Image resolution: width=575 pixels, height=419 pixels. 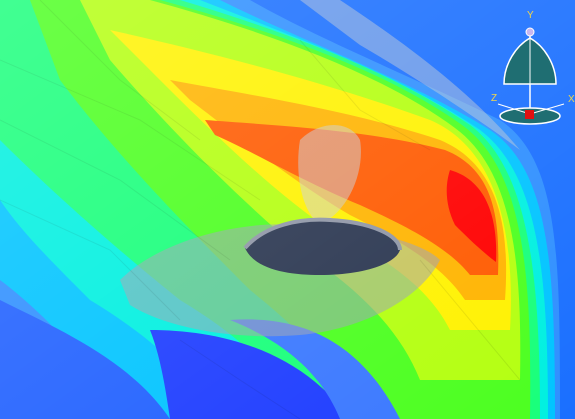 What do you see at coordinates (529, 114) in the screenshot?
I see `triad-origin-icon` at bounding box center [529, 114].